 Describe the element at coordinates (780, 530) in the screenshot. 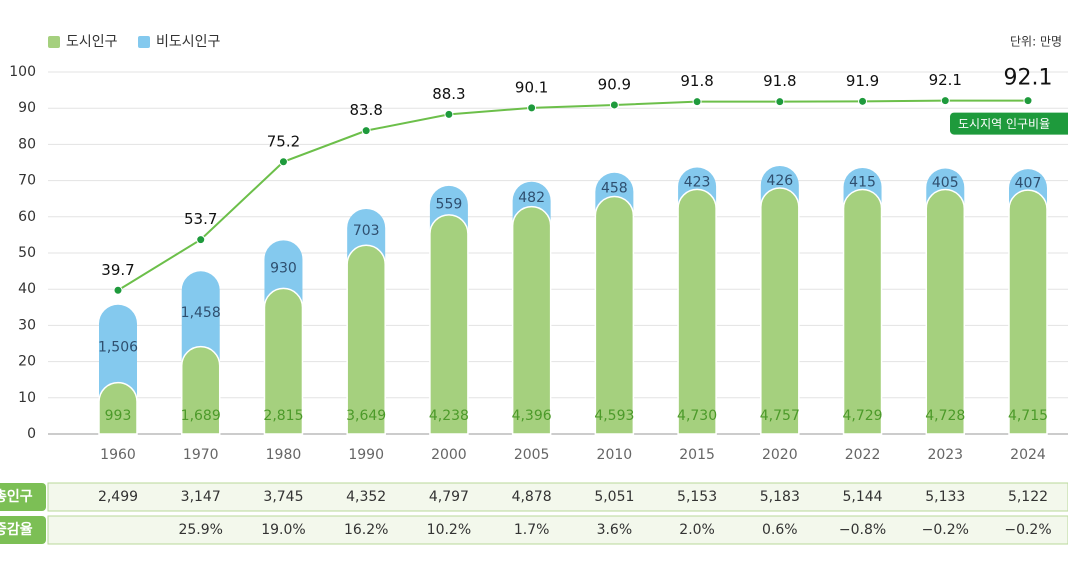

I see `table-cell: 0.6%` at that location.